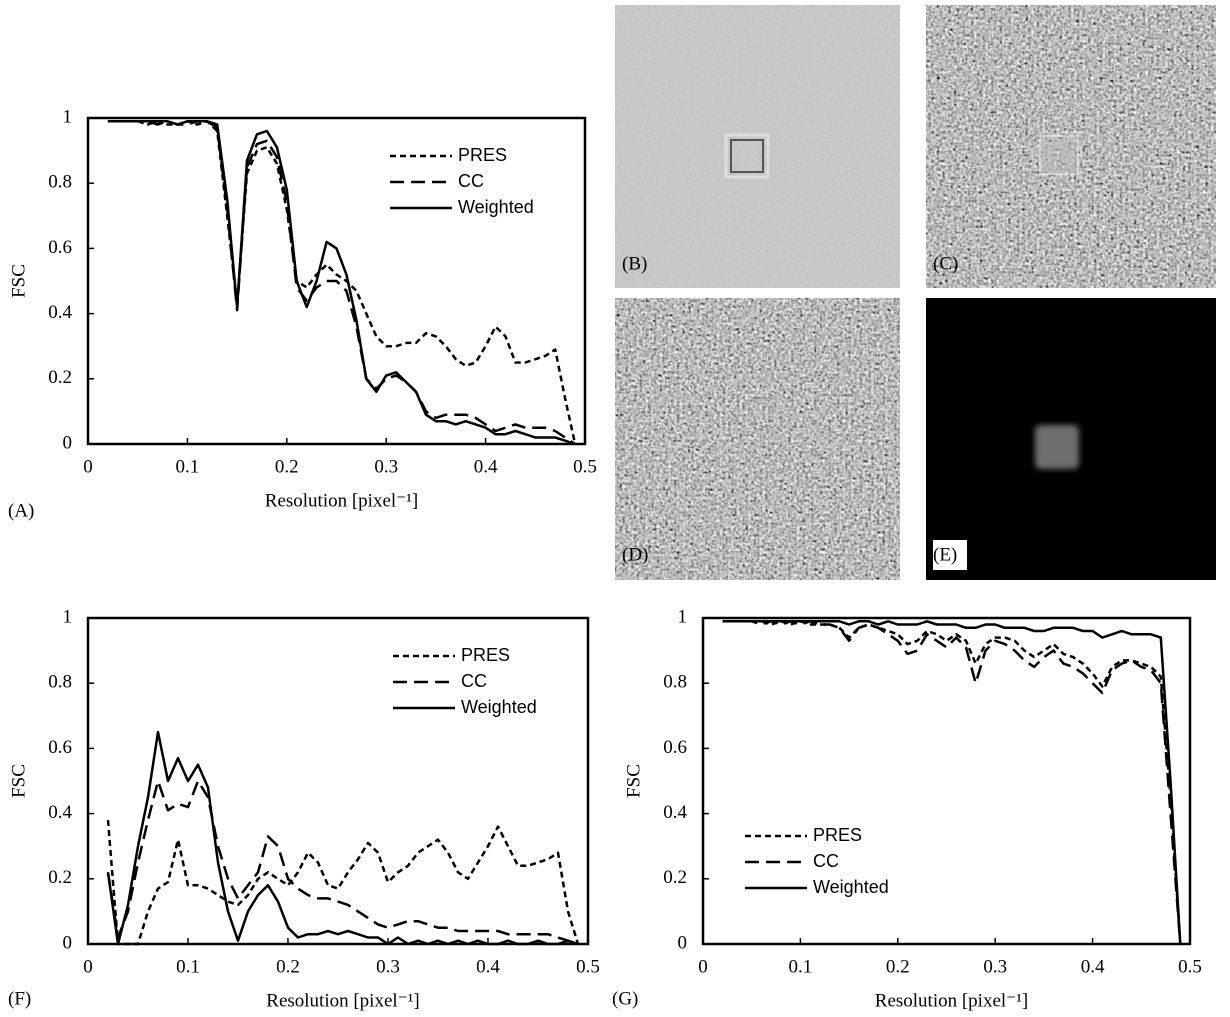  I want to click on panel-label: (F), so click(19, 998).